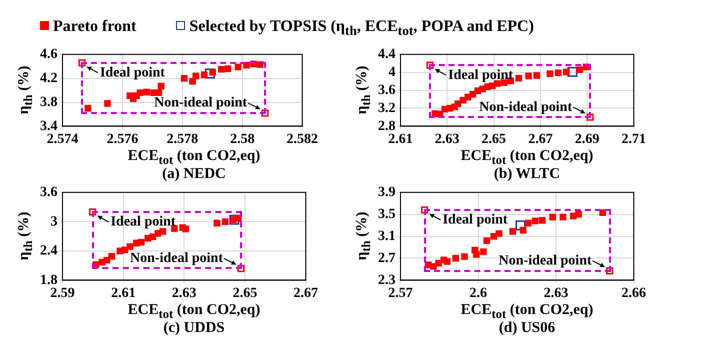  Describe the element at coordinates (49, 251) in the screenshot. I see `y-tick-label: 2.4` at that location.